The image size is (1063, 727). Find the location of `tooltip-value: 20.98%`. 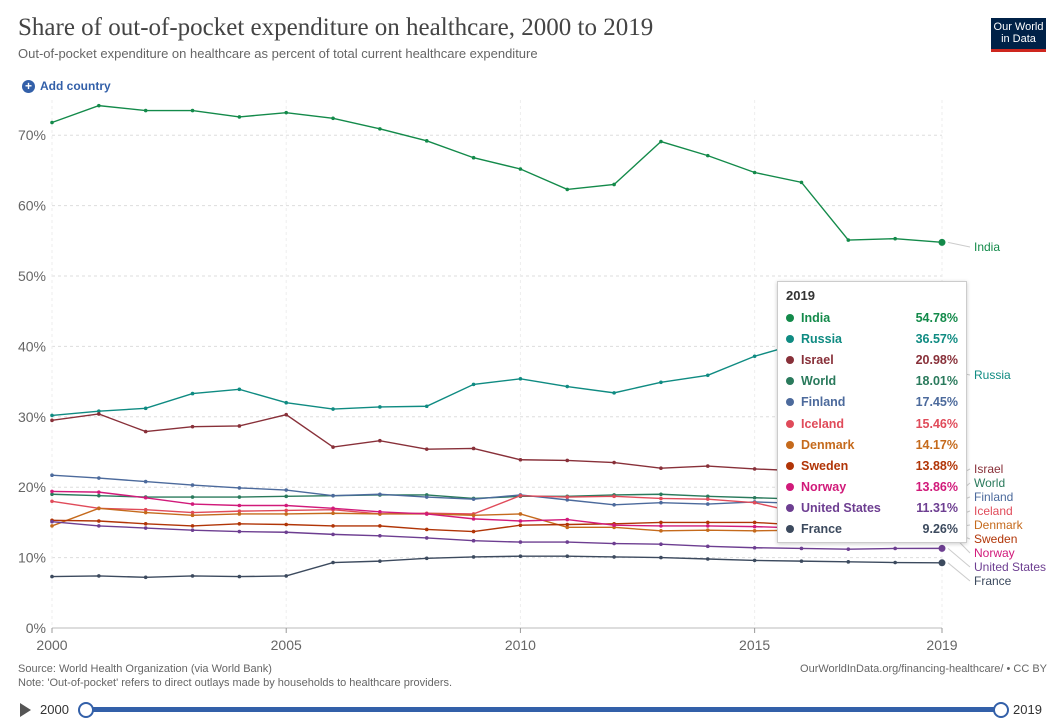

tooltip-value: 20.98% is located at coordinates (936, 359).